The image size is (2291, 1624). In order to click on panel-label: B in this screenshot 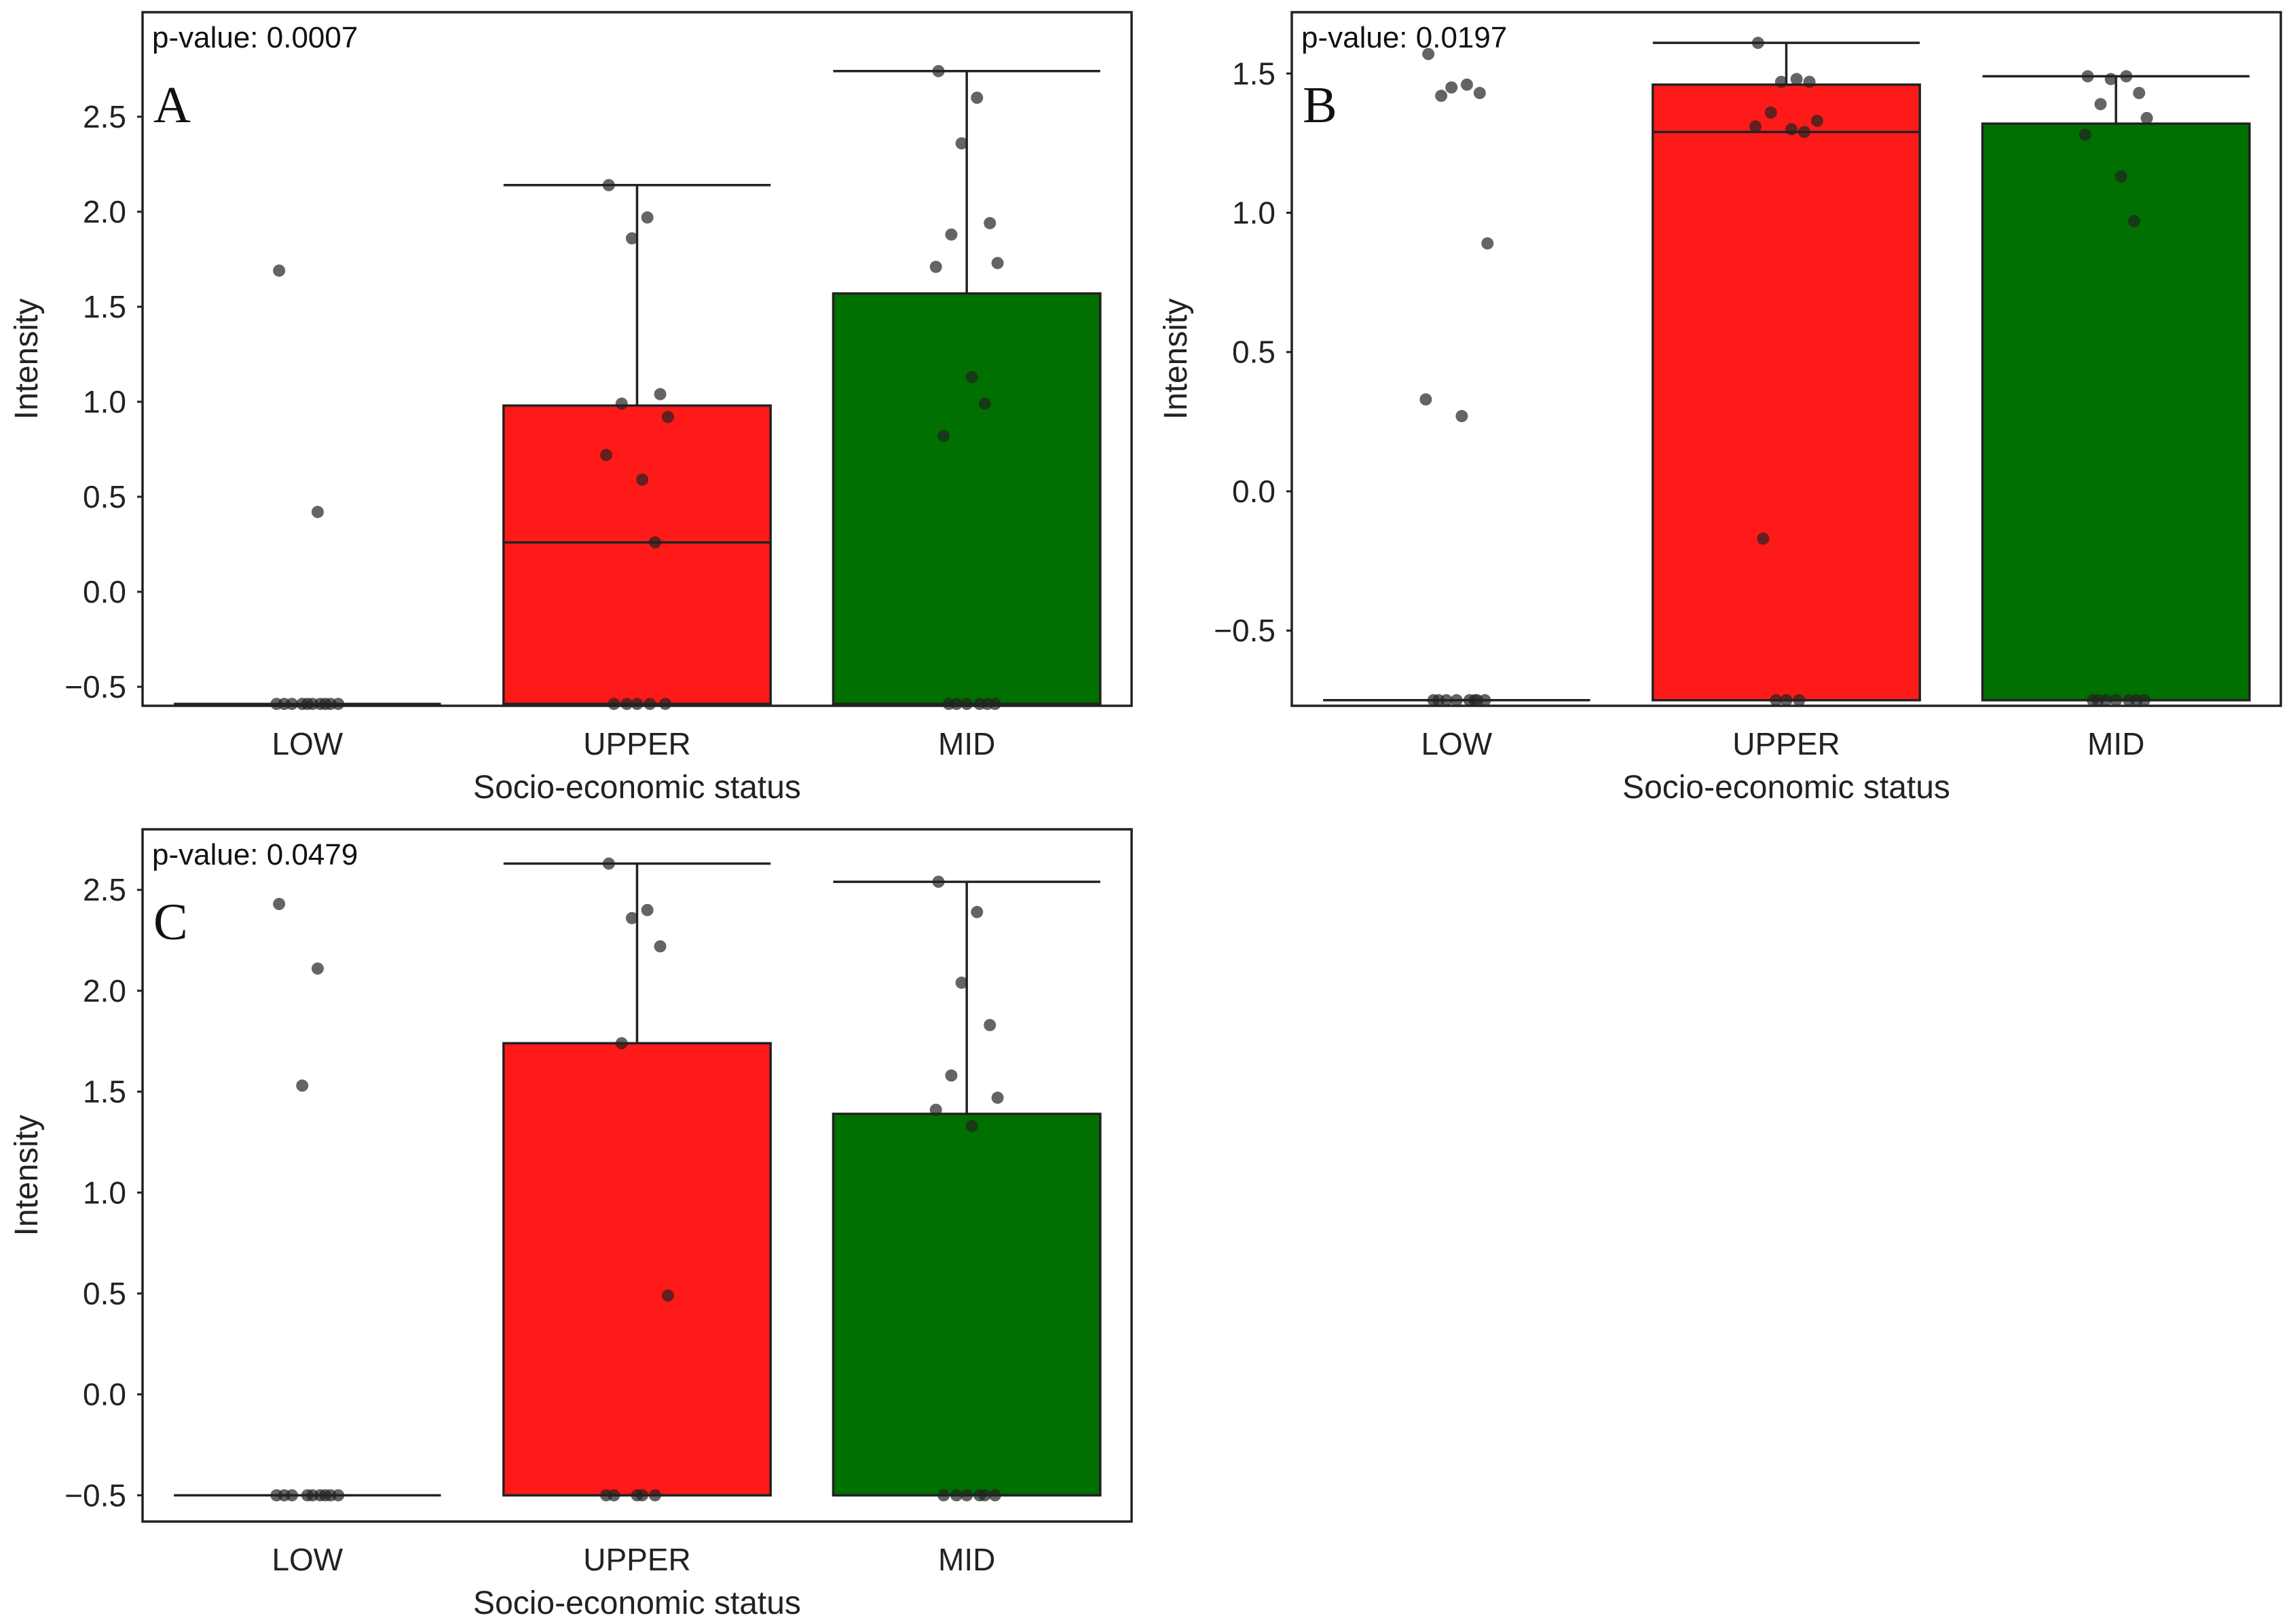, I will do `click(1320, 105)`.